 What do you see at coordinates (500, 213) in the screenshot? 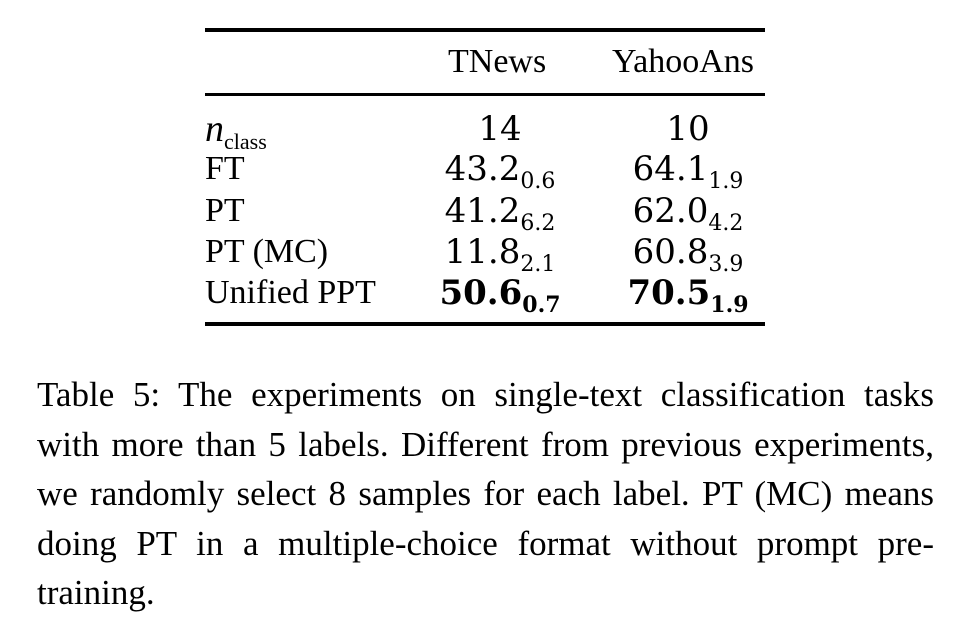
I see `table-cell: 41.26.2` at bounding box center [500, 213].